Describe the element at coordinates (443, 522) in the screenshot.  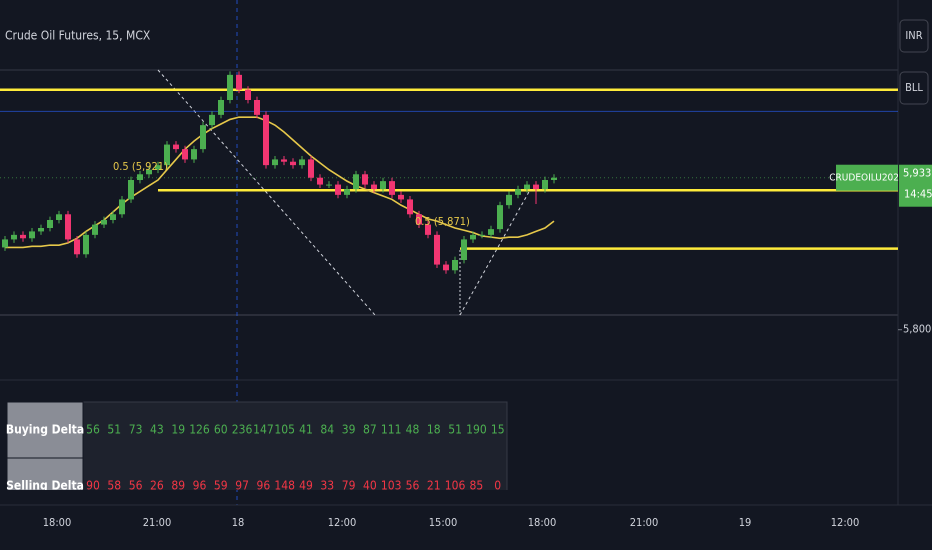
I see `x-tick-label: 15:00` at that location.